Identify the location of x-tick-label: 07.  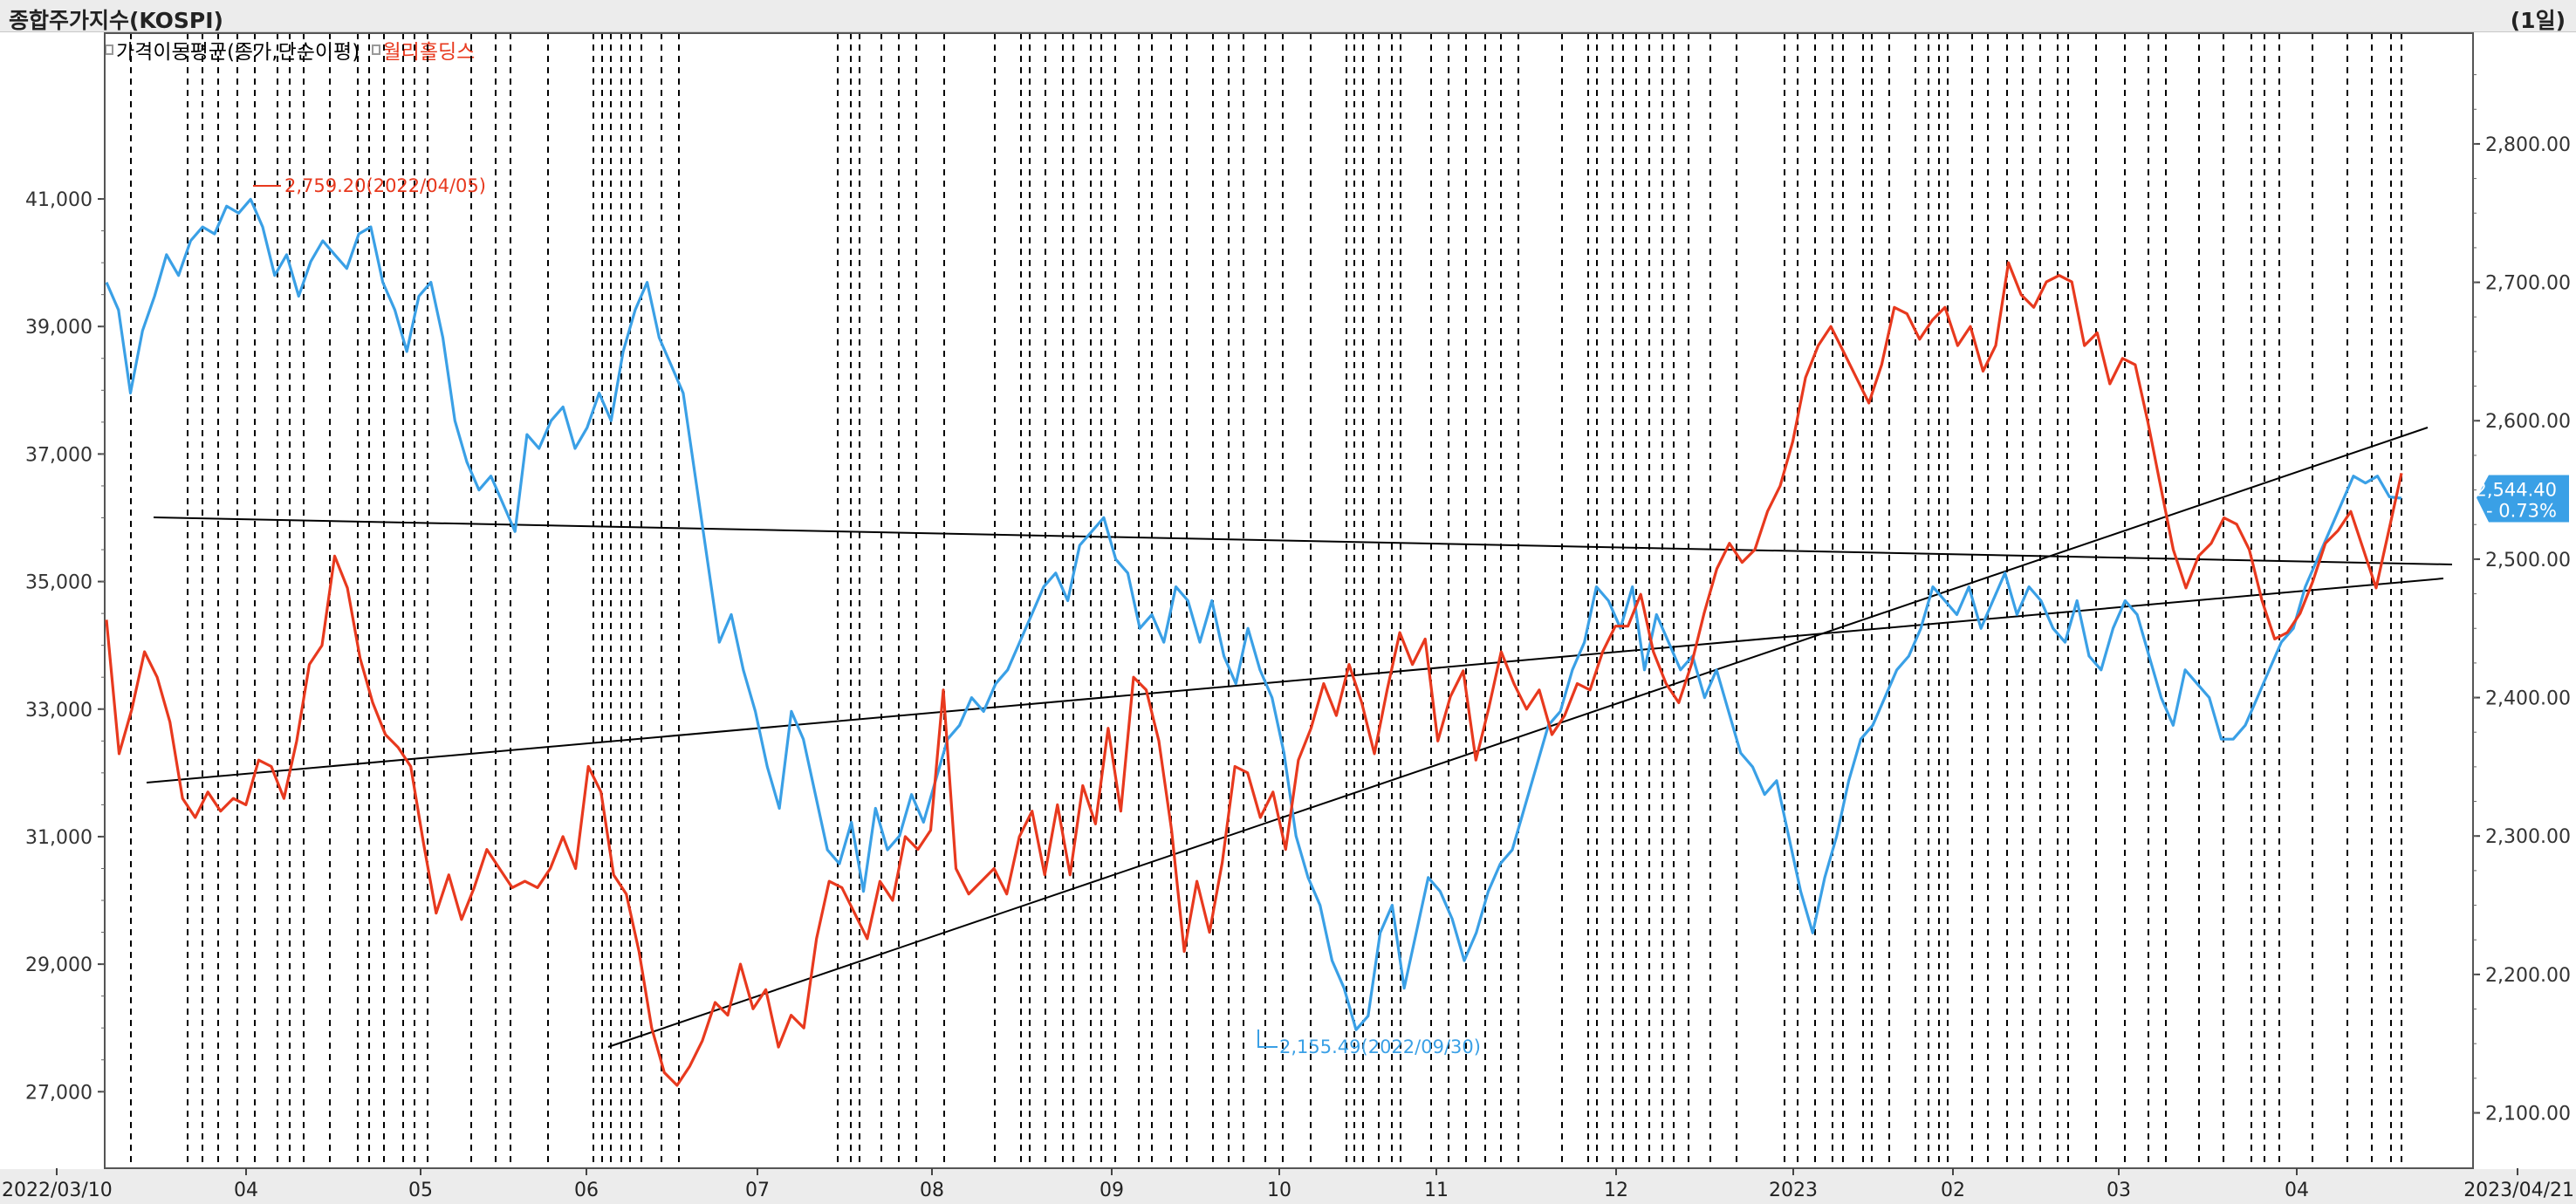
(757, 1190).